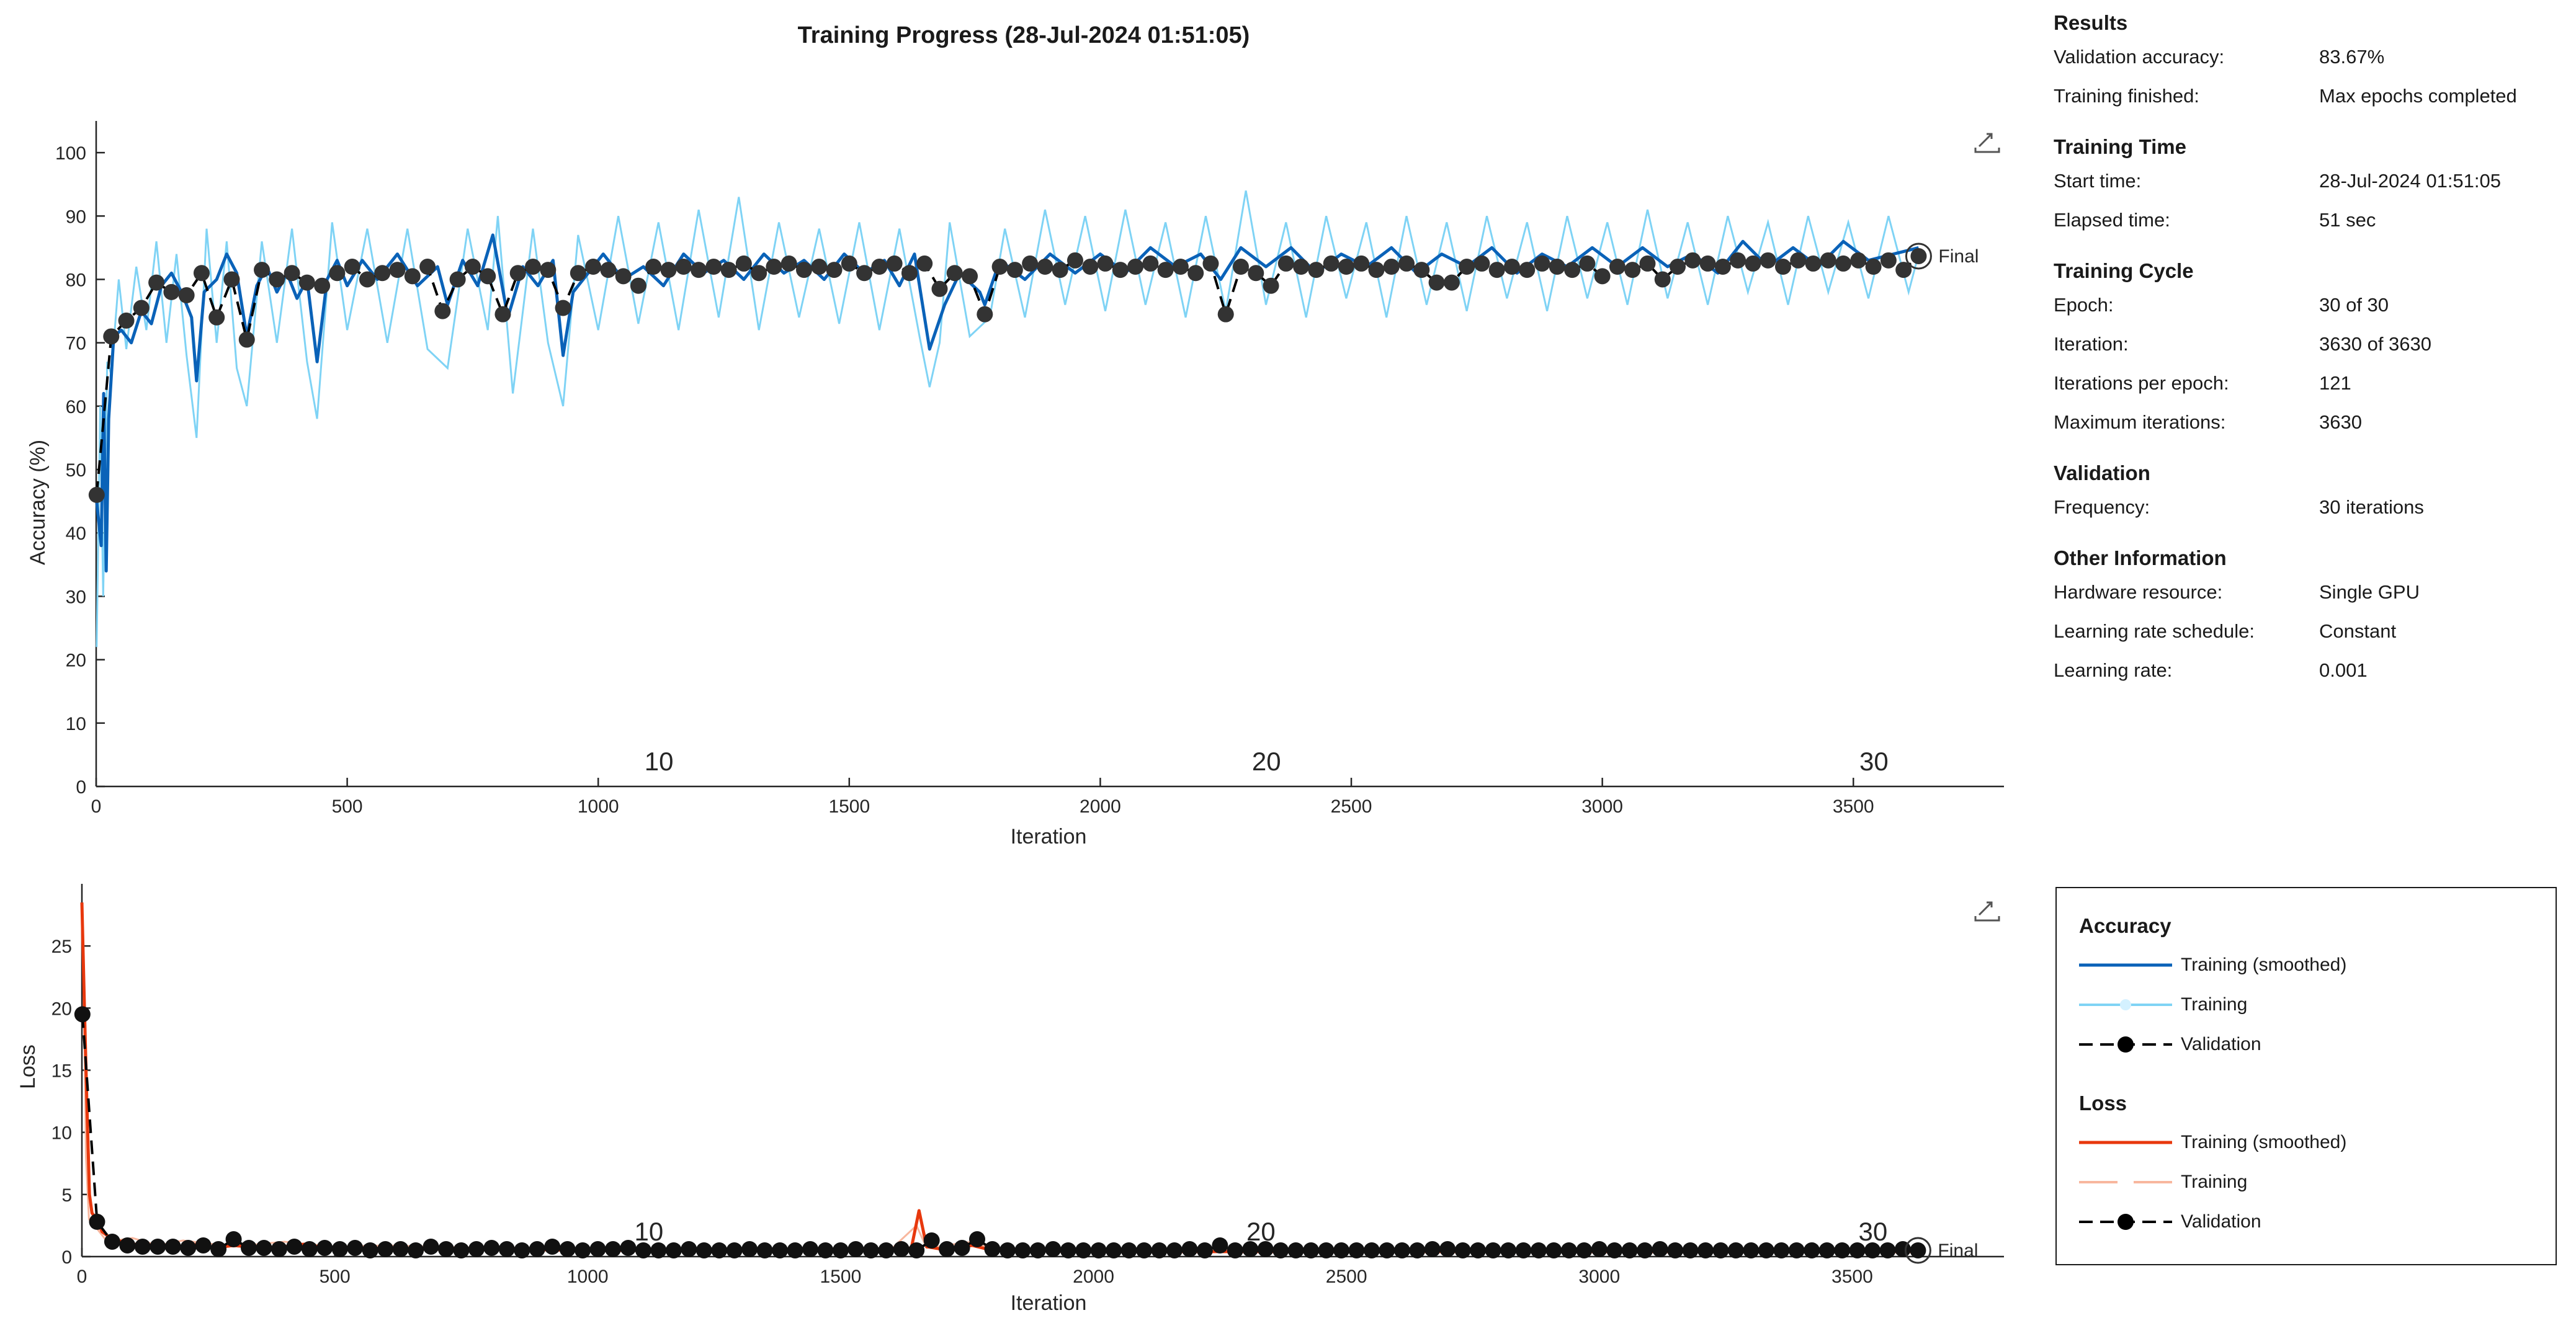 This screenshot has height=1318, width=2576. I want to click on legend-entry-loss-validation: Validation, so click(2170, 1222).